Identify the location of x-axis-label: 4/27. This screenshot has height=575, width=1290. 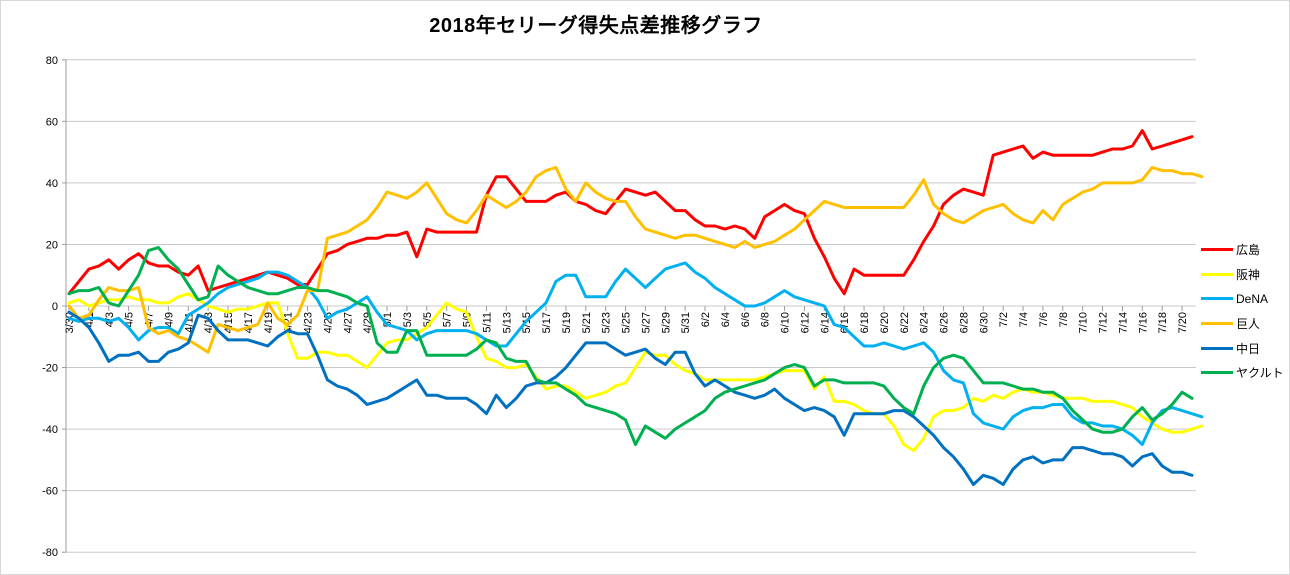
(348, 322).